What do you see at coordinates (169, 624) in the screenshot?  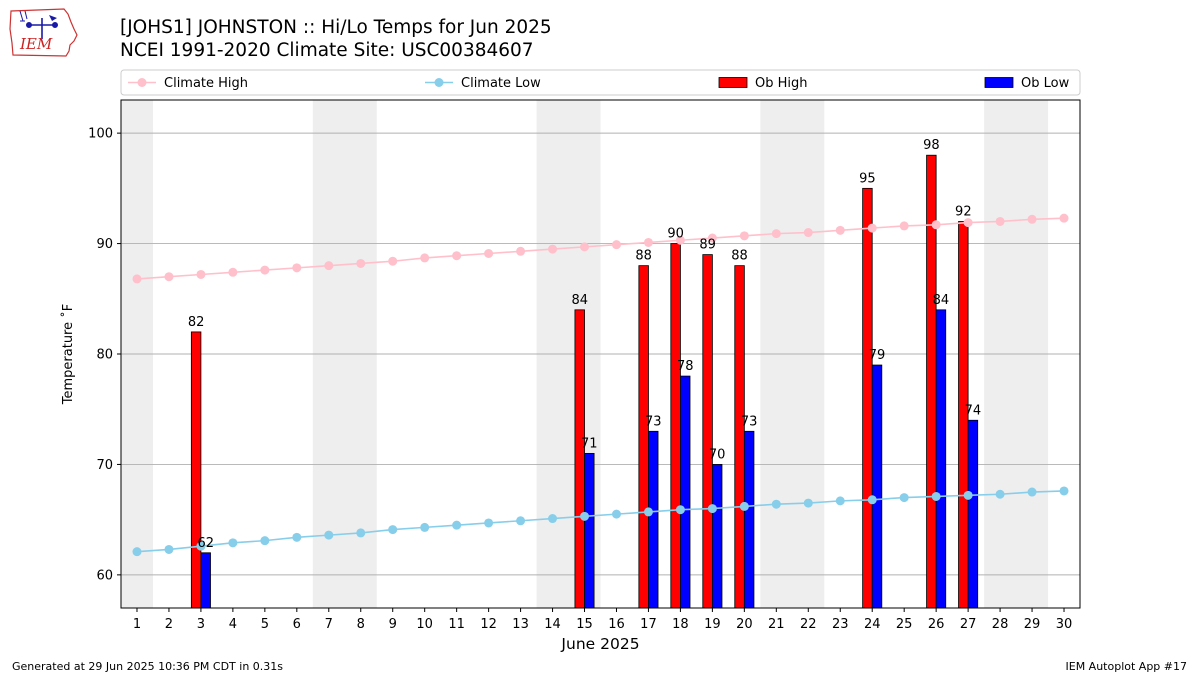 I see `x-tick-label: 2` at bounding box center [169, 624].